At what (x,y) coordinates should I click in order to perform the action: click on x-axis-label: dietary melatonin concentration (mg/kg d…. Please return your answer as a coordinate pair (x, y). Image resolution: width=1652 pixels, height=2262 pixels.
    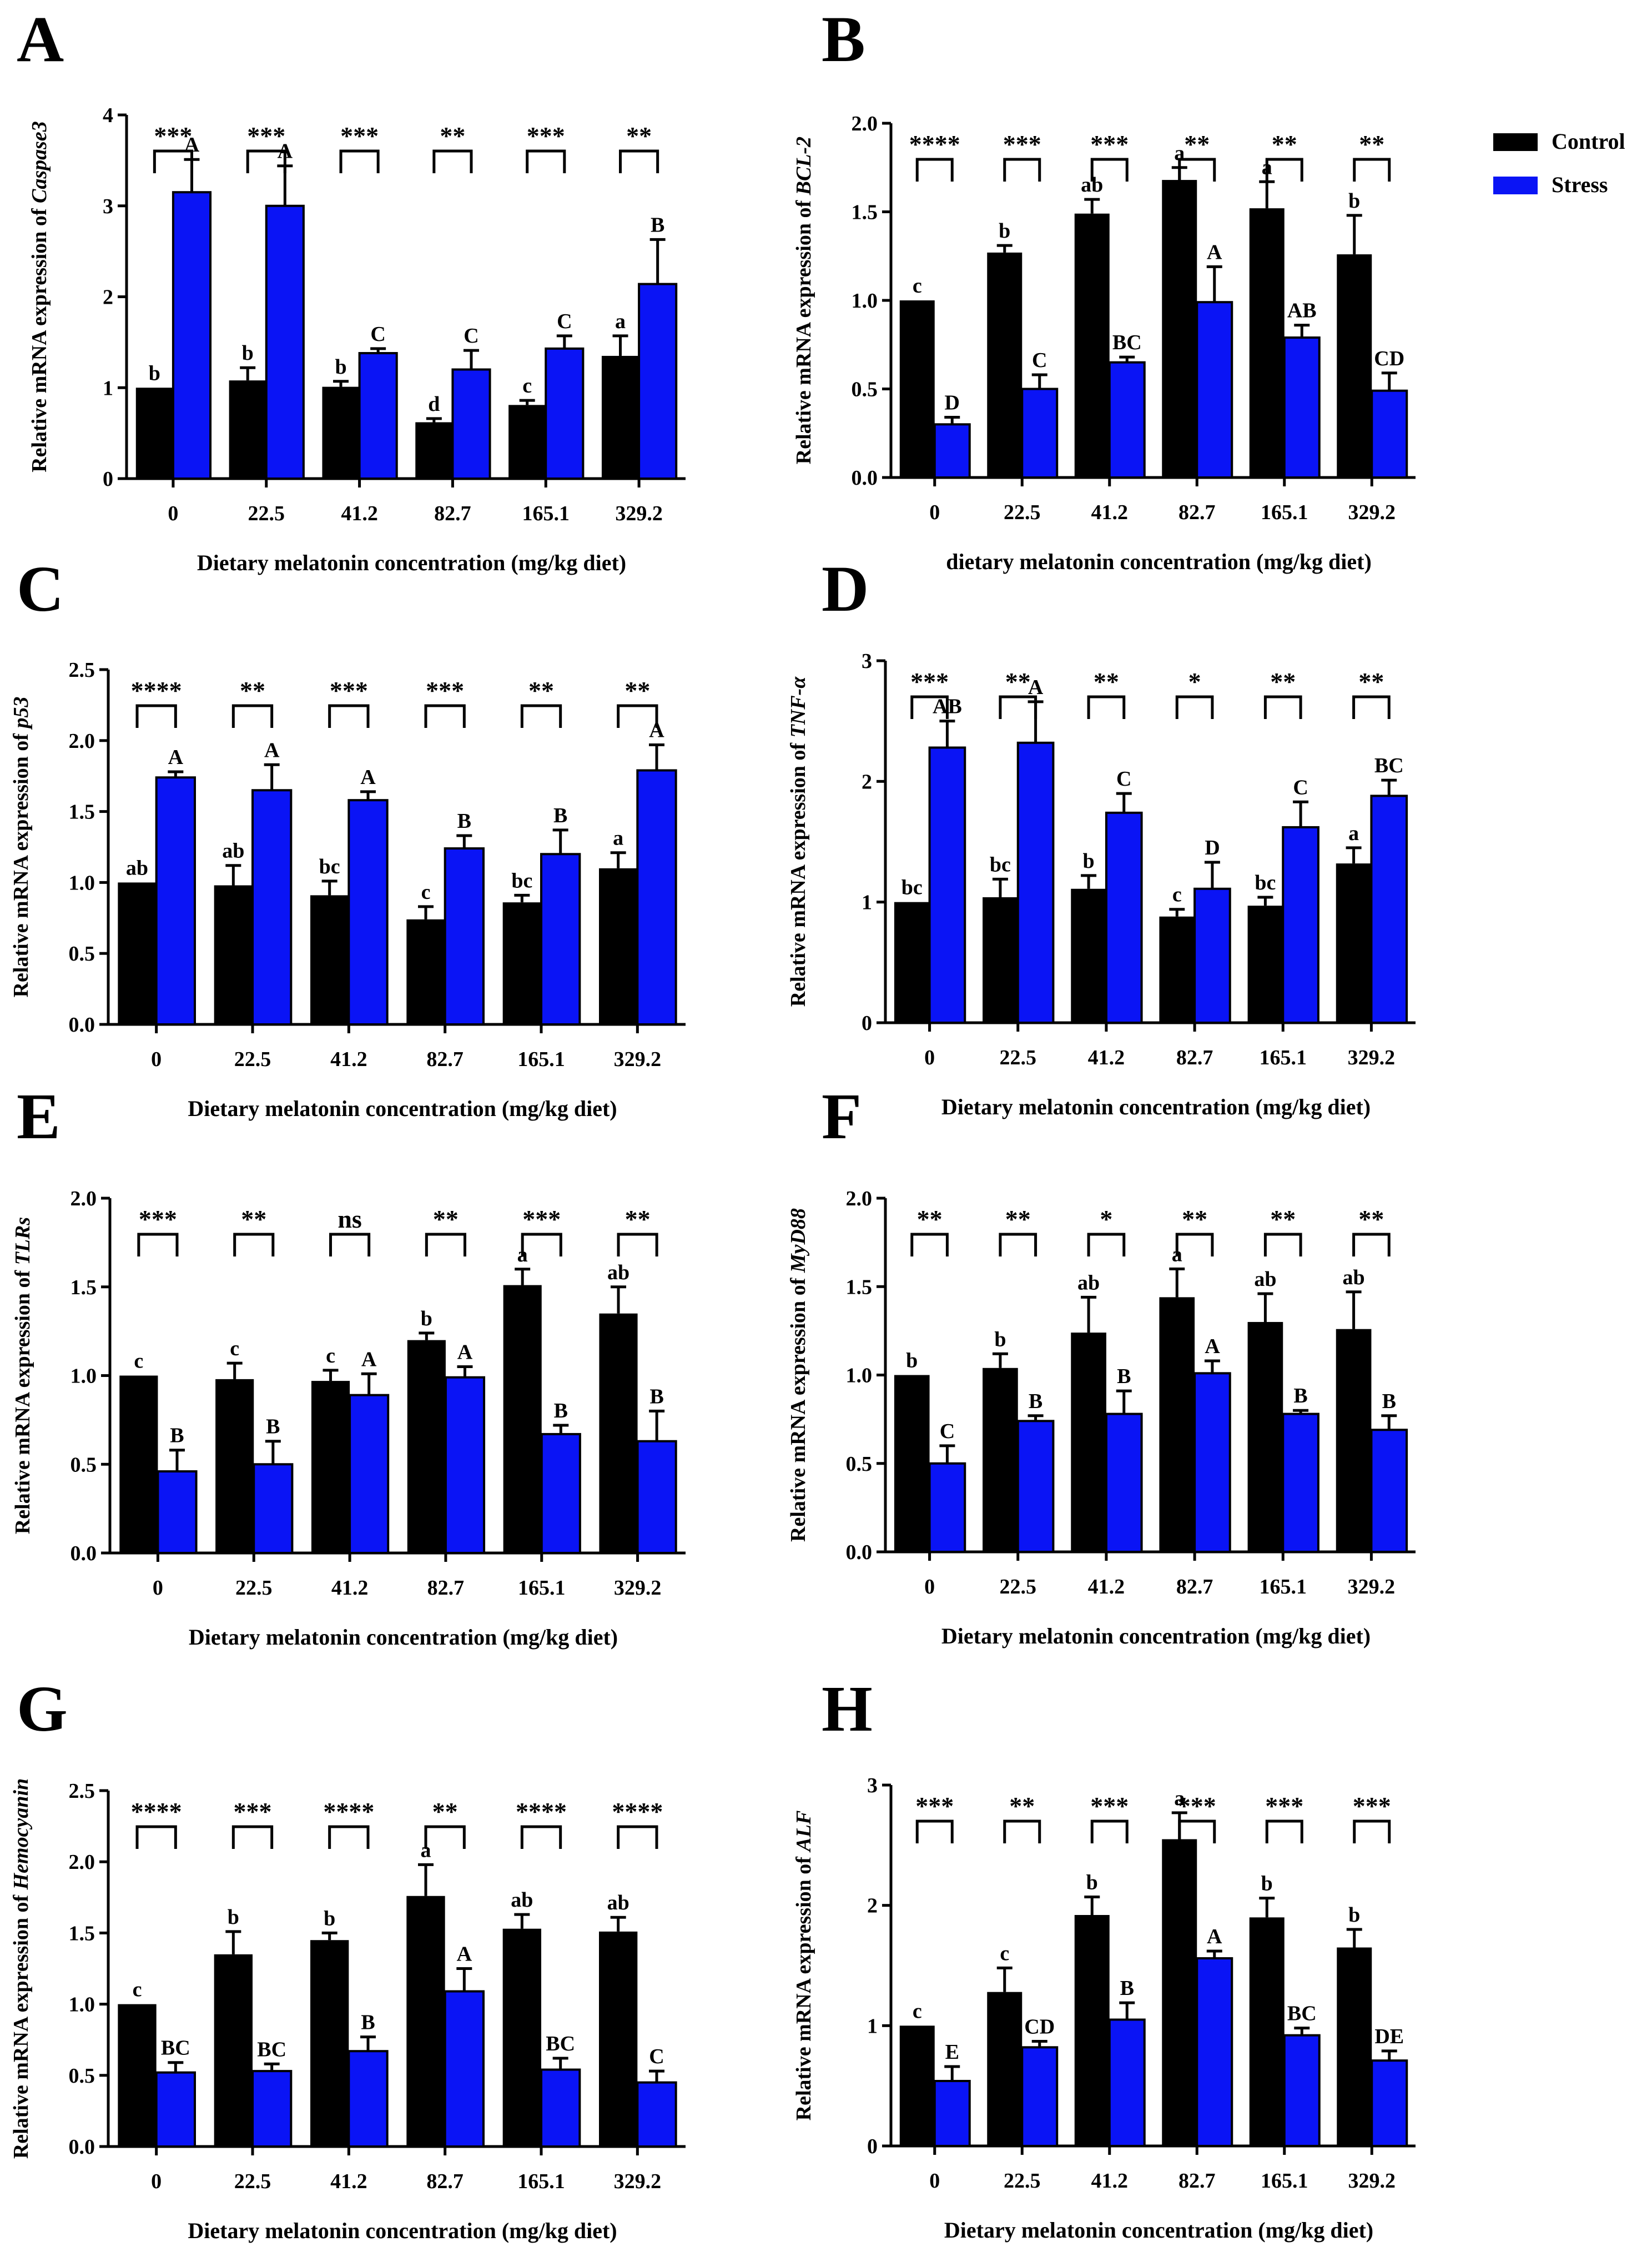
    Looking at the image, I should click on (1159, 562).